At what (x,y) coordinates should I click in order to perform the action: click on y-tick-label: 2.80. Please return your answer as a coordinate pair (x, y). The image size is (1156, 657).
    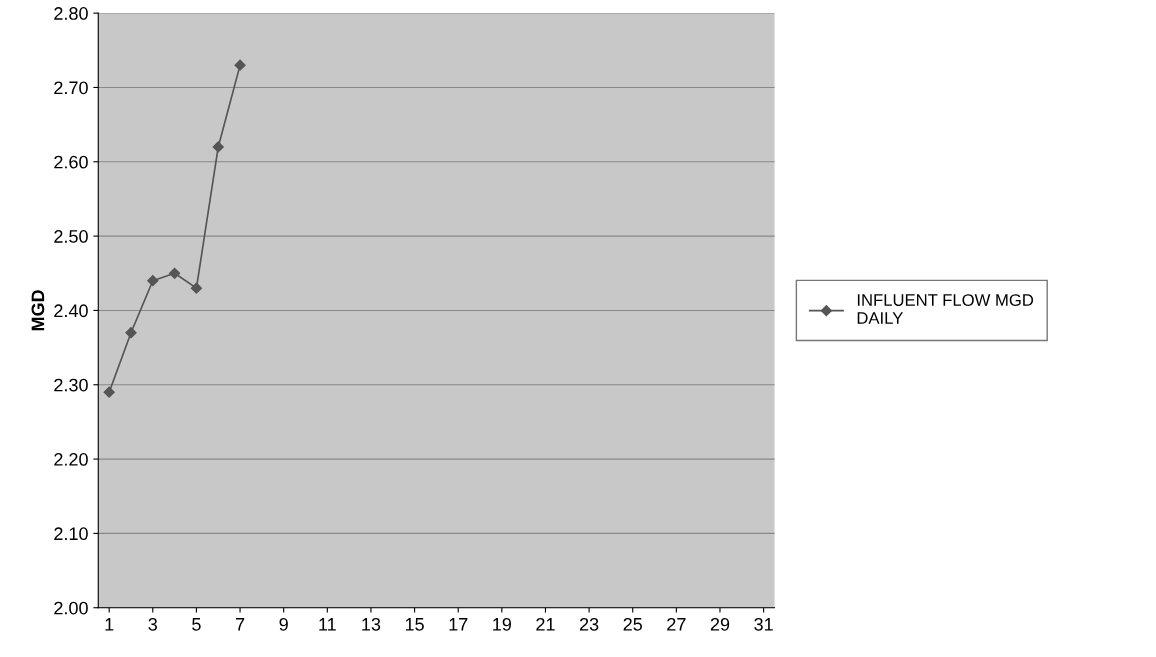
    Looking at the image, I should click on (71, 13).